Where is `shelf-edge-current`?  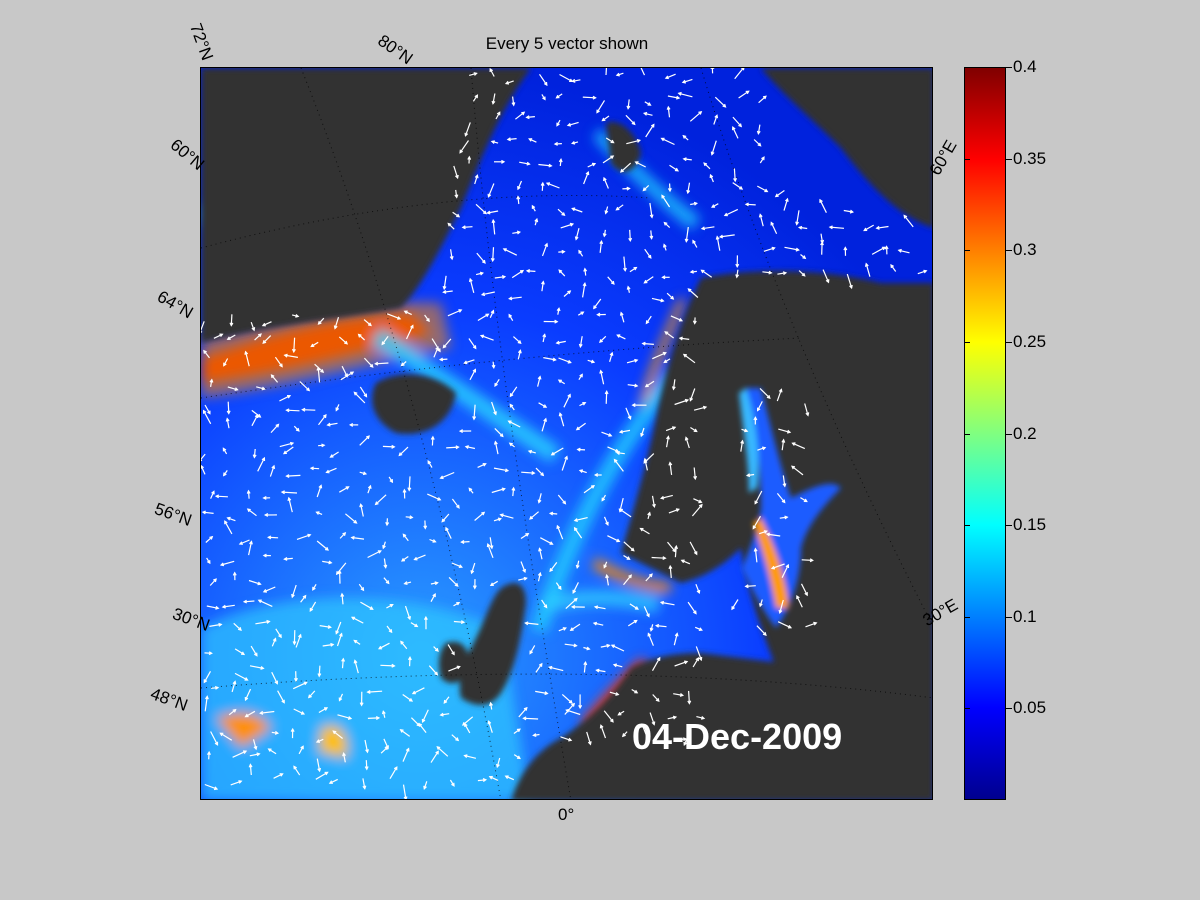
shelf-edge-current is located at coordinates (608, 500).